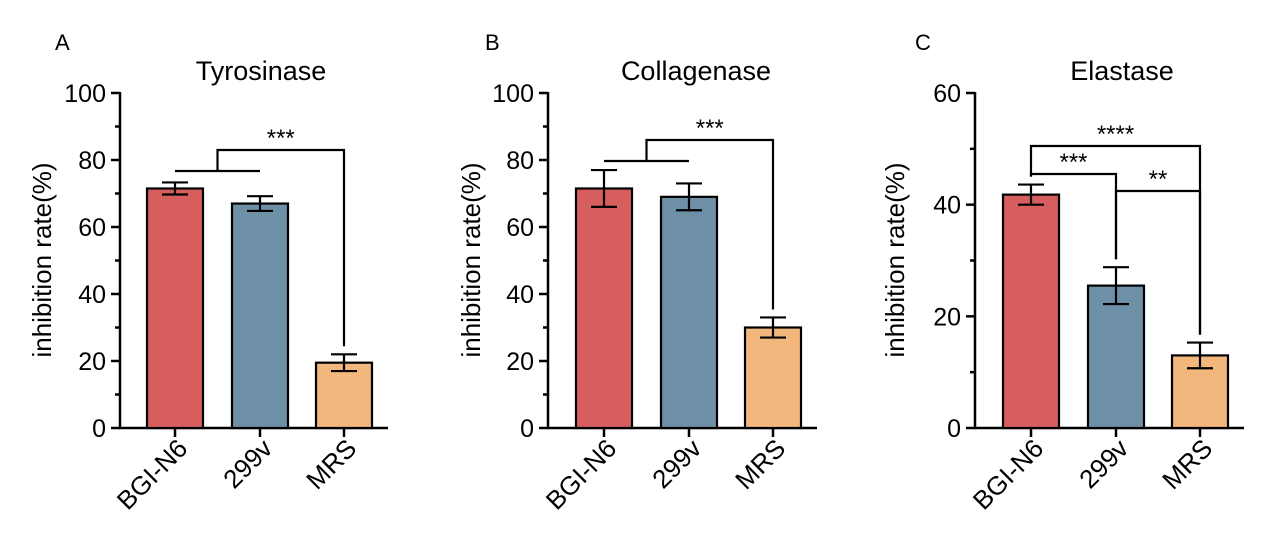 The height and width of the screenshot is (544, 1269). I want to click on chart-title-tyrosinase: Tyrosinase, so click(261, 71).